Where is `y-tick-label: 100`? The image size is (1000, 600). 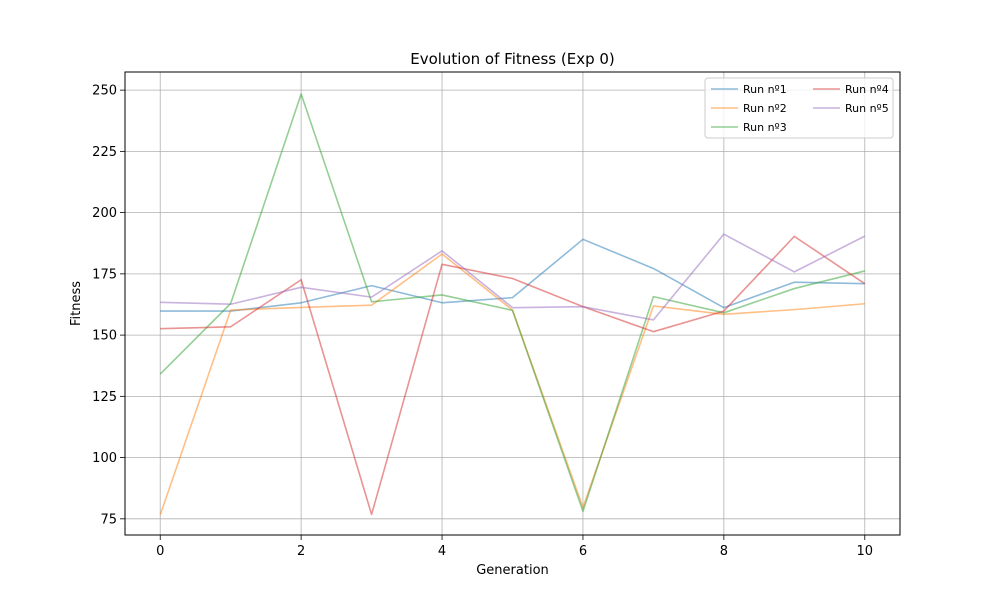 y-tick-label: 100 is located at coordinates (104, 458).